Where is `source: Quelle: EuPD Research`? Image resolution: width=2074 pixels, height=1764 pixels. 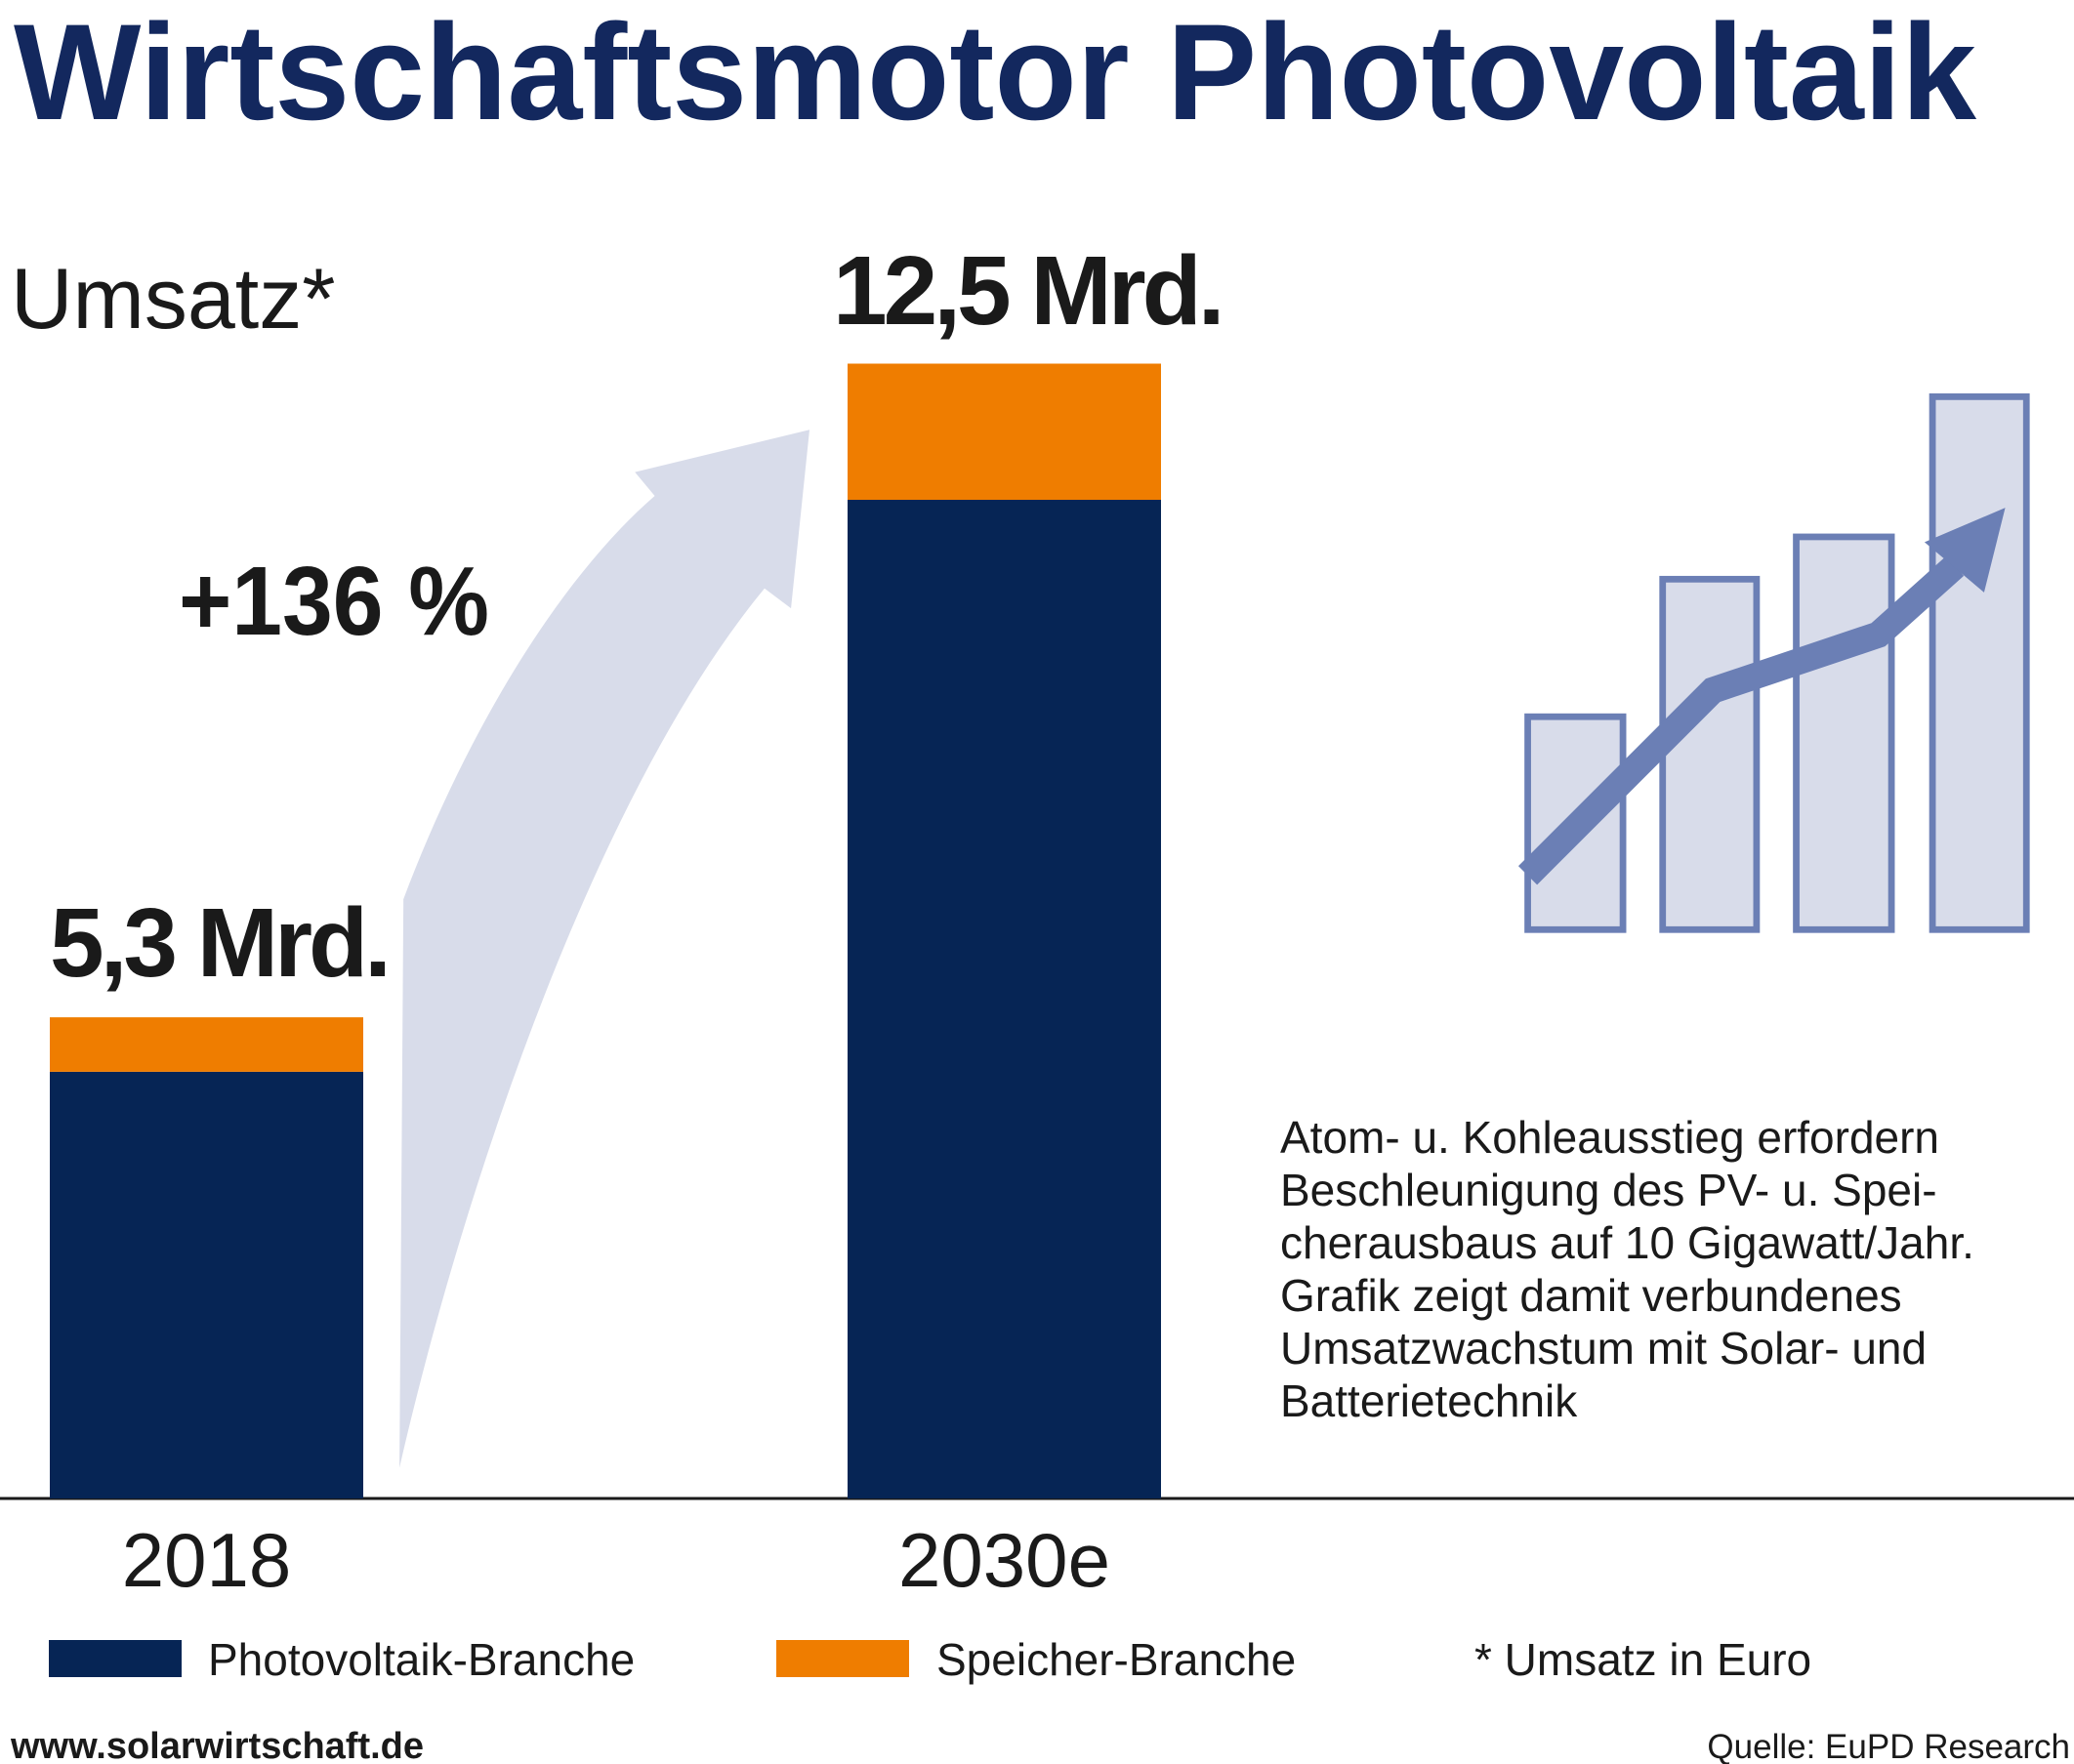
source: Quelle: EuPD Research is located at coordinates (1888, 1746).